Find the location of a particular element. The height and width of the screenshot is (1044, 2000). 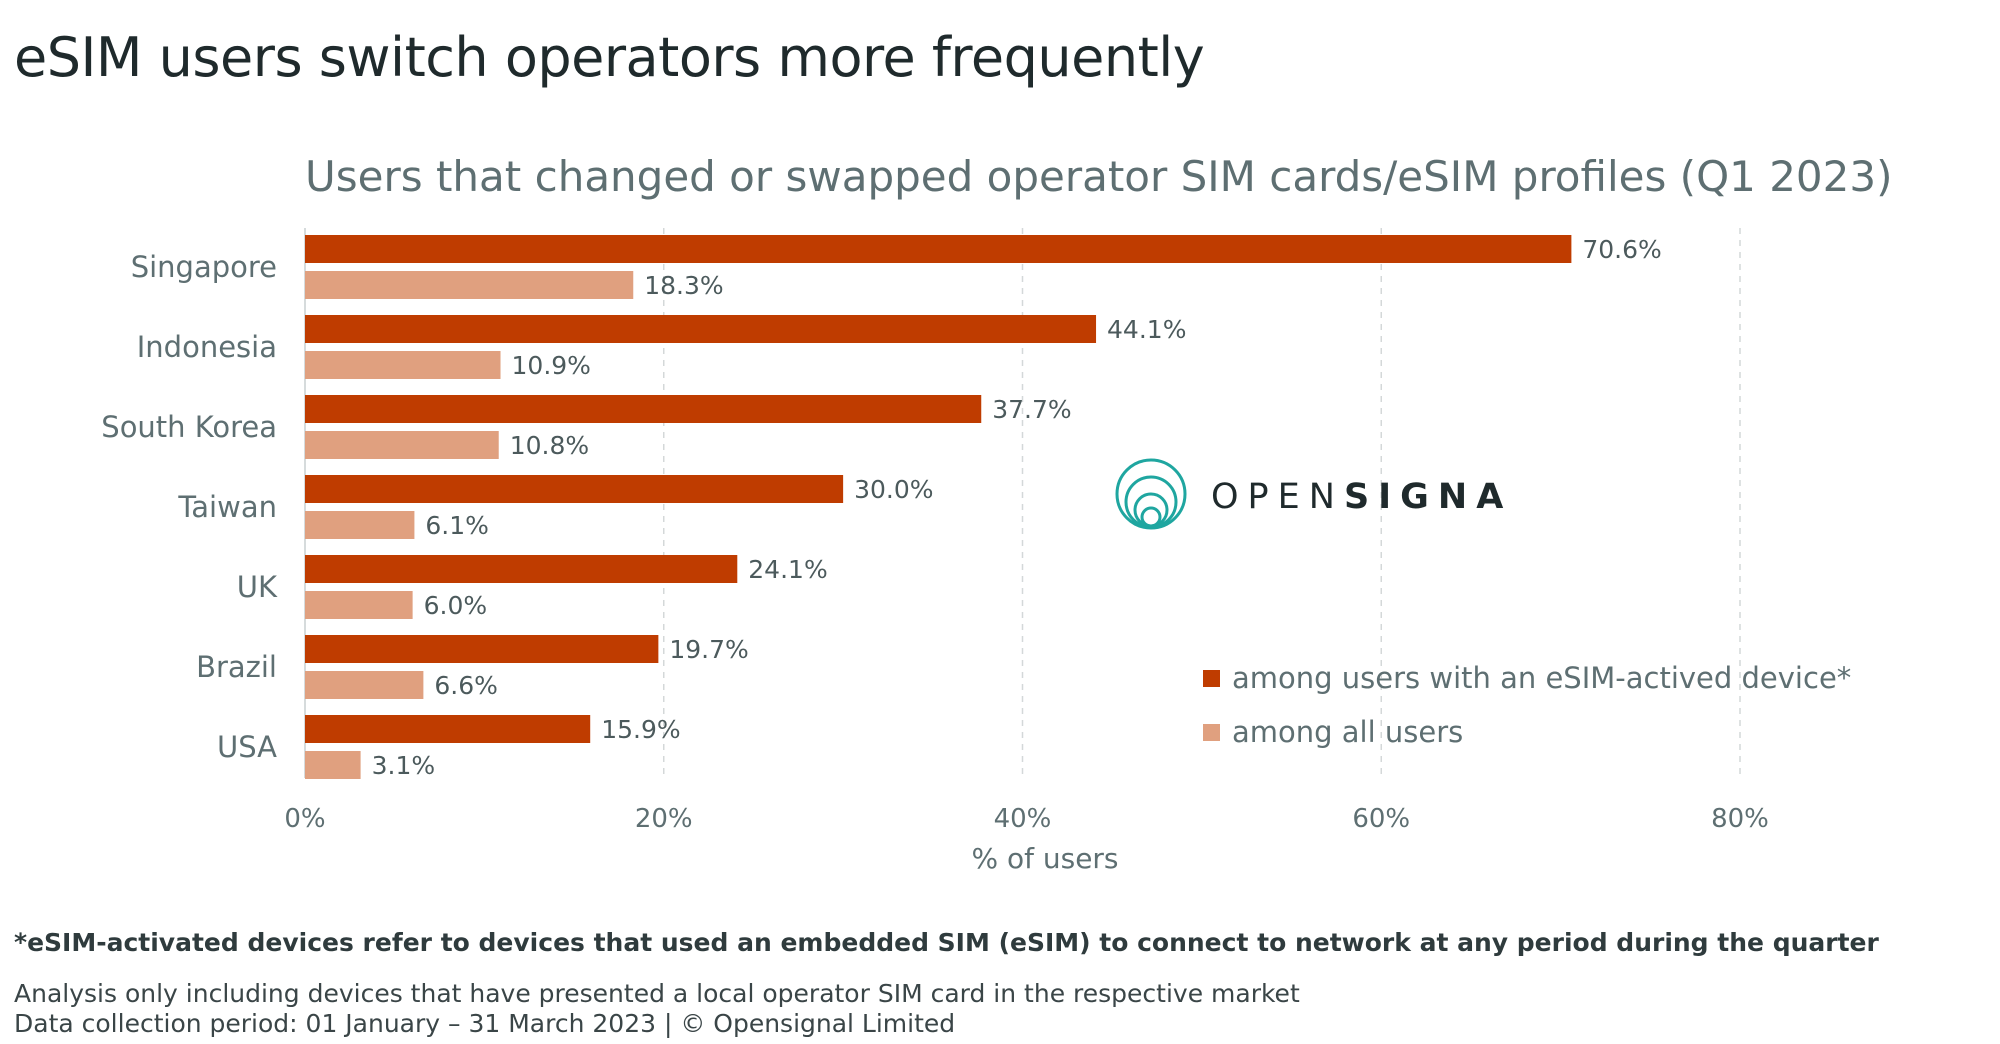

data-label: 19.7% is located at coordinates (708, 649).